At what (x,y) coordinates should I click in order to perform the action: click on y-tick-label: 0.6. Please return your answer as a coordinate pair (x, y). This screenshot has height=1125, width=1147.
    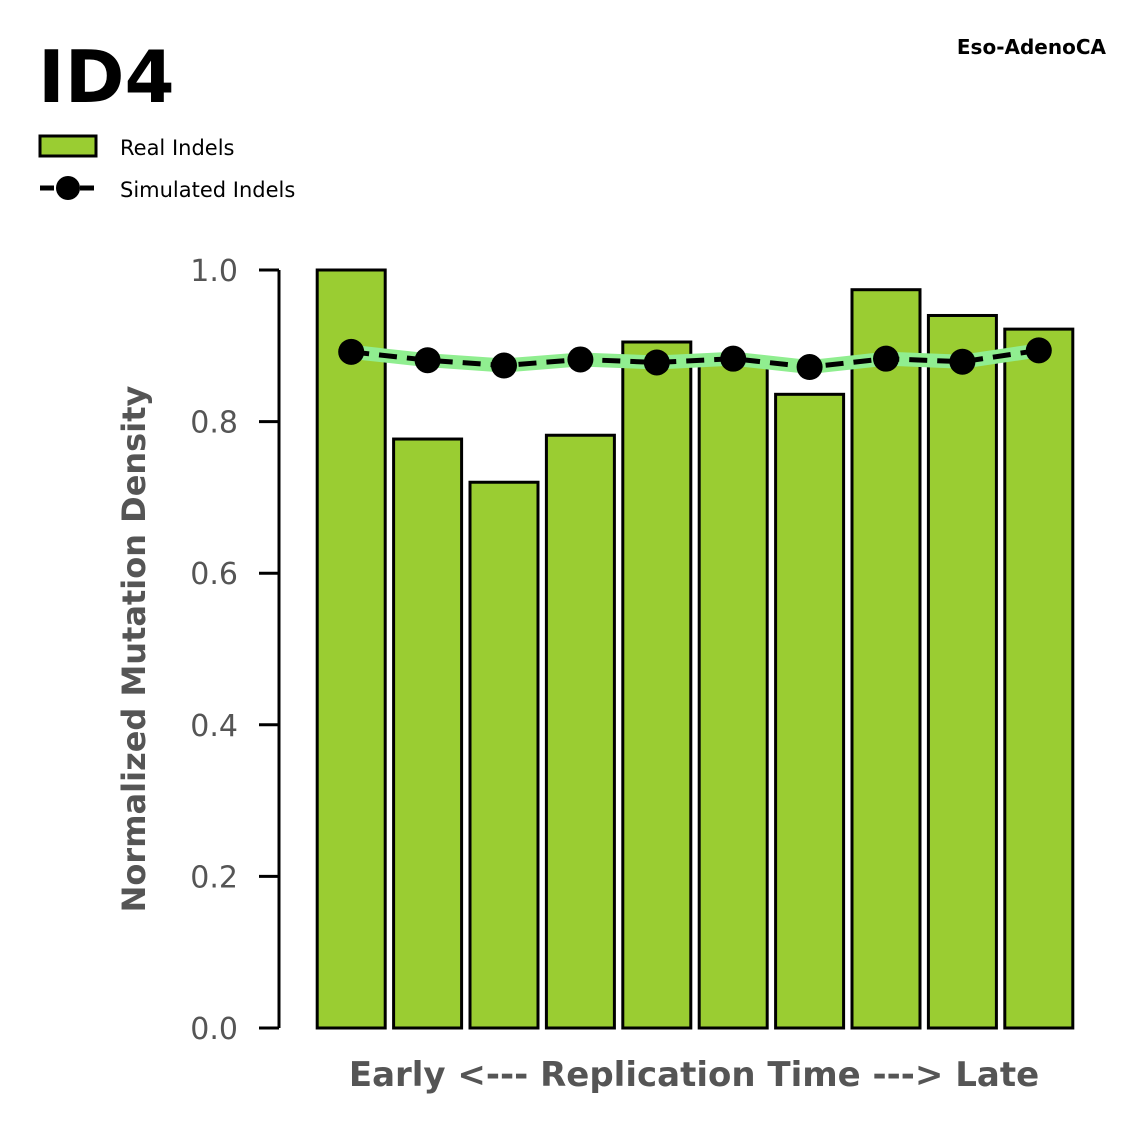
    Looking at the image, I should click on (214, 574).